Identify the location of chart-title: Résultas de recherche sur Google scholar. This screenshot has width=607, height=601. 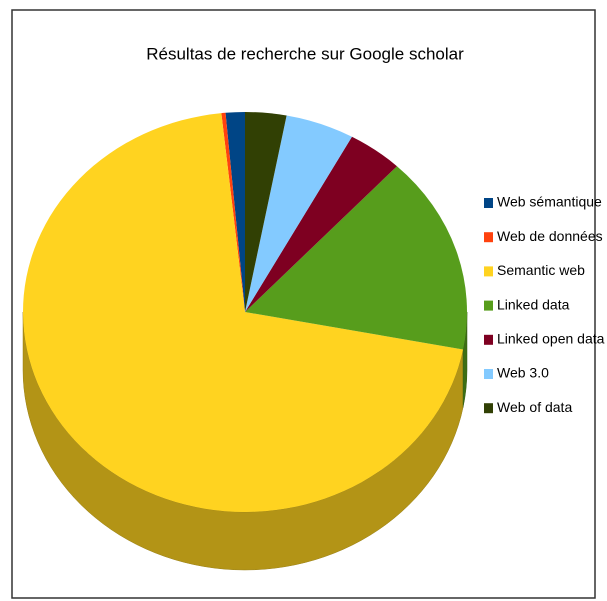
(305, 53).